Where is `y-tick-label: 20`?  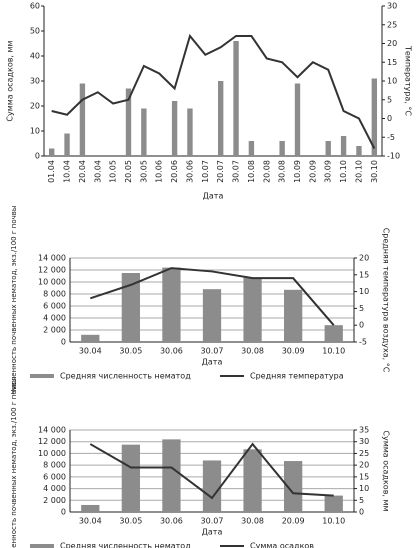 y-tick-label: 20 is located at coordinates (35, 106).